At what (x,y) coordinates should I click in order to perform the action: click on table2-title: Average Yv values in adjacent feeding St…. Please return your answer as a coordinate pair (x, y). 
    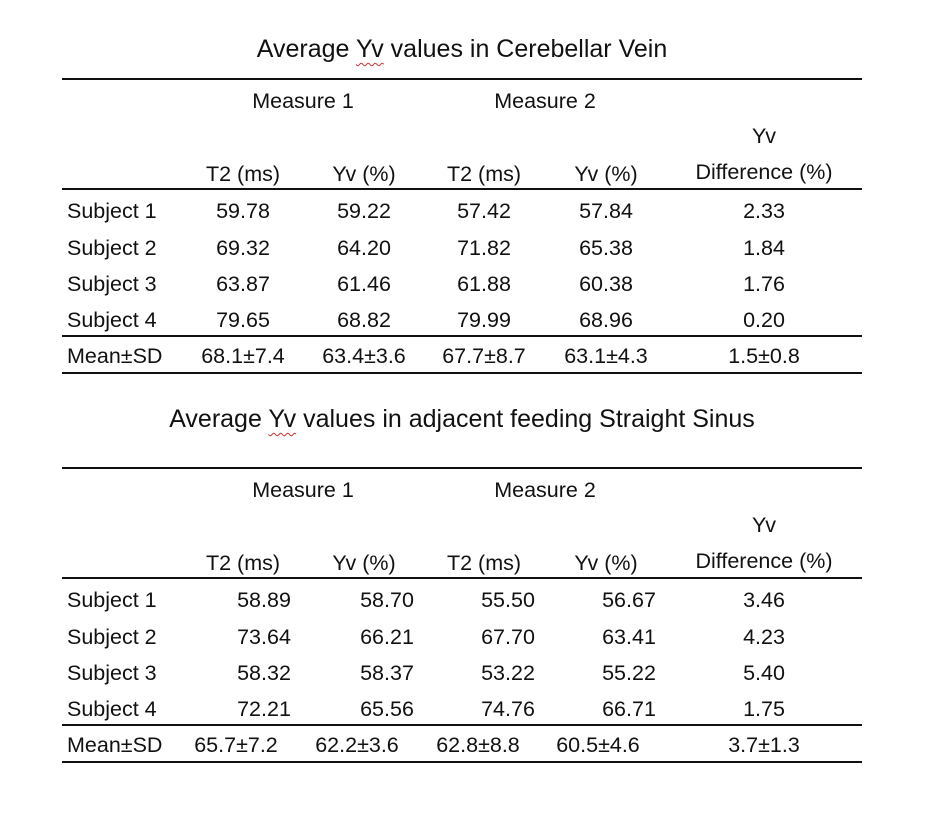
    Looking at the image, I should click on (462, 419).